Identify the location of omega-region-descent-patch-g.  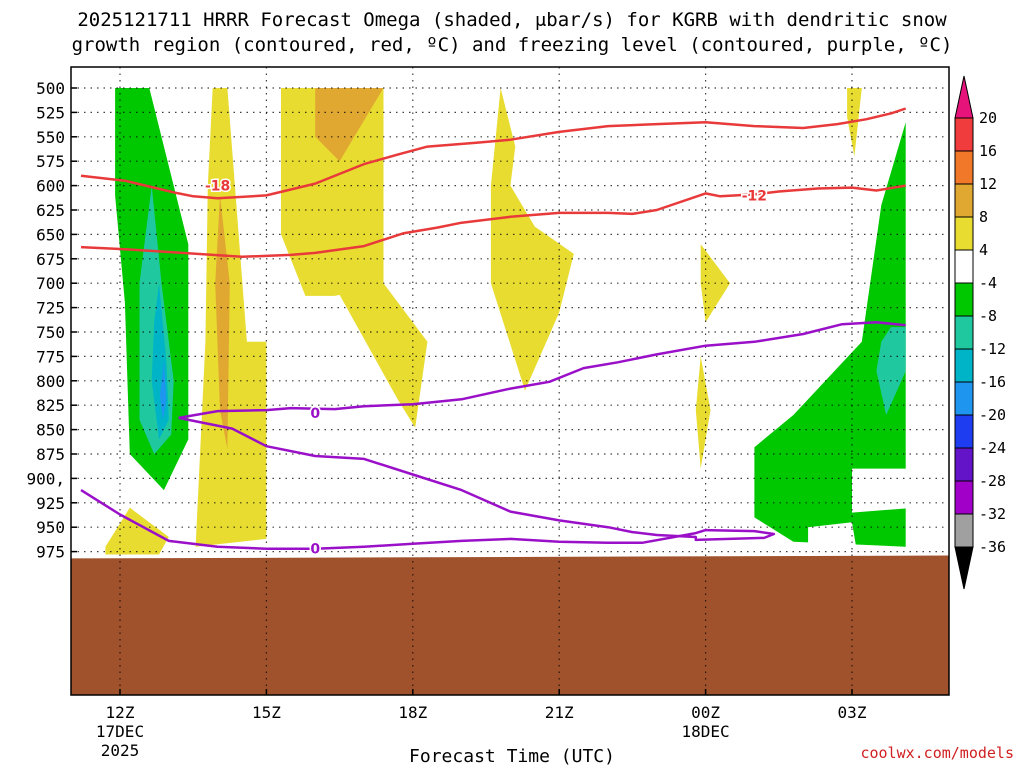
(137, 531).